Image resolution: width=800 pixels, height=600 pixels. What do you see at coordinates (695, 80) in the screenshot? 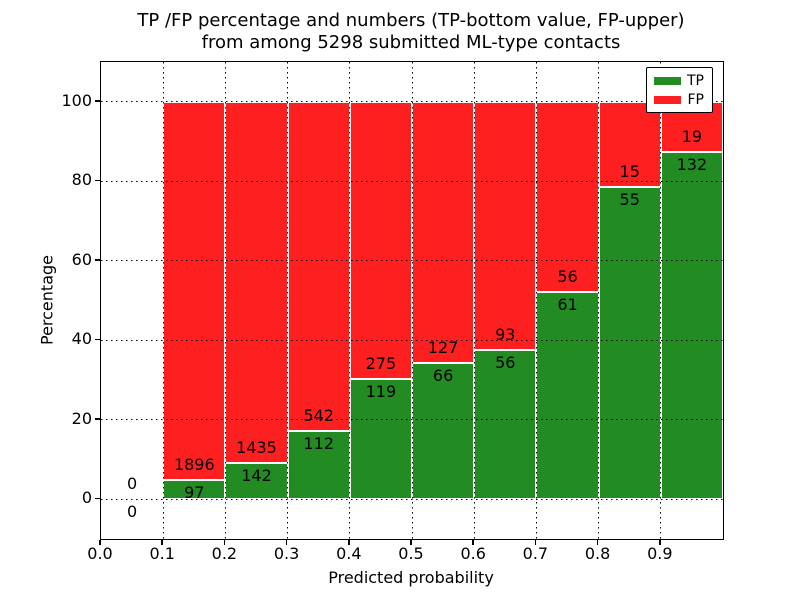
I see `tp-legend-label: TP` at bounding box center [695, 80].